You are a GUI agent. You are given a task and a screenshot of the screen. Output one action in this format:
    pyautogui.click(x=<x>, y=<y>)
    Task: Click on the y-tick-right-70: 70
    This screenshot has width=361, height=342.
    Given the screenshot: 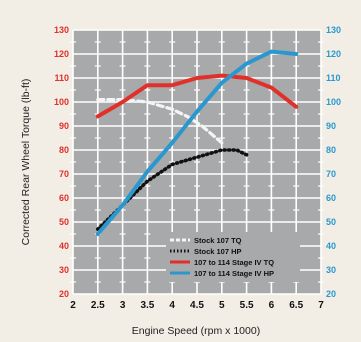 What is the action you would take?
    pyautogui.click(x=331, y=174)
    